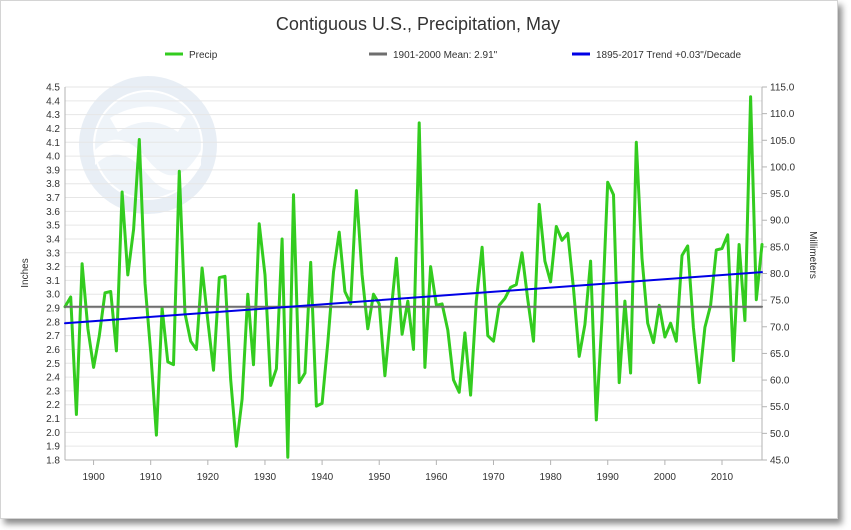 Image resolution: width=851 pixels, height=530 pixels. I want to click on x-tick-label: 1970, so click(493, 477).